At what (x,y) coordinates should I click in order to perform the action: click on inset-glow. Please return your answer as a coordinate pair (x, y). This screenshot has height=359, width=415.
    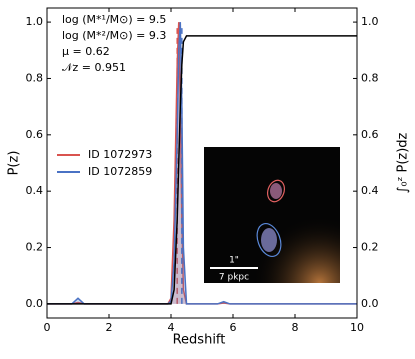
    Looking at the image, I should click on (272, 215).